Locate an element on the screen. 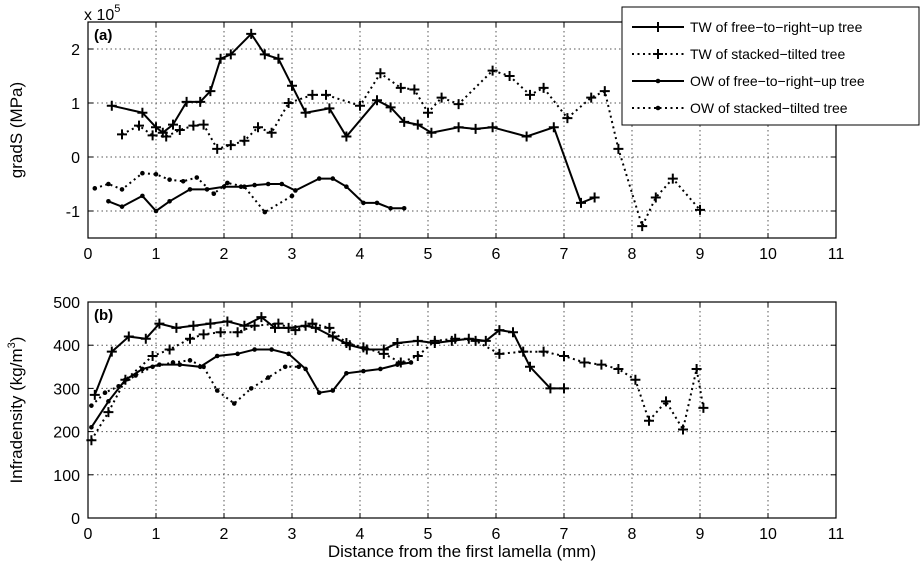 The height and width of the screenshot is (572, 921). series-line is located at coordinates (251, 388).